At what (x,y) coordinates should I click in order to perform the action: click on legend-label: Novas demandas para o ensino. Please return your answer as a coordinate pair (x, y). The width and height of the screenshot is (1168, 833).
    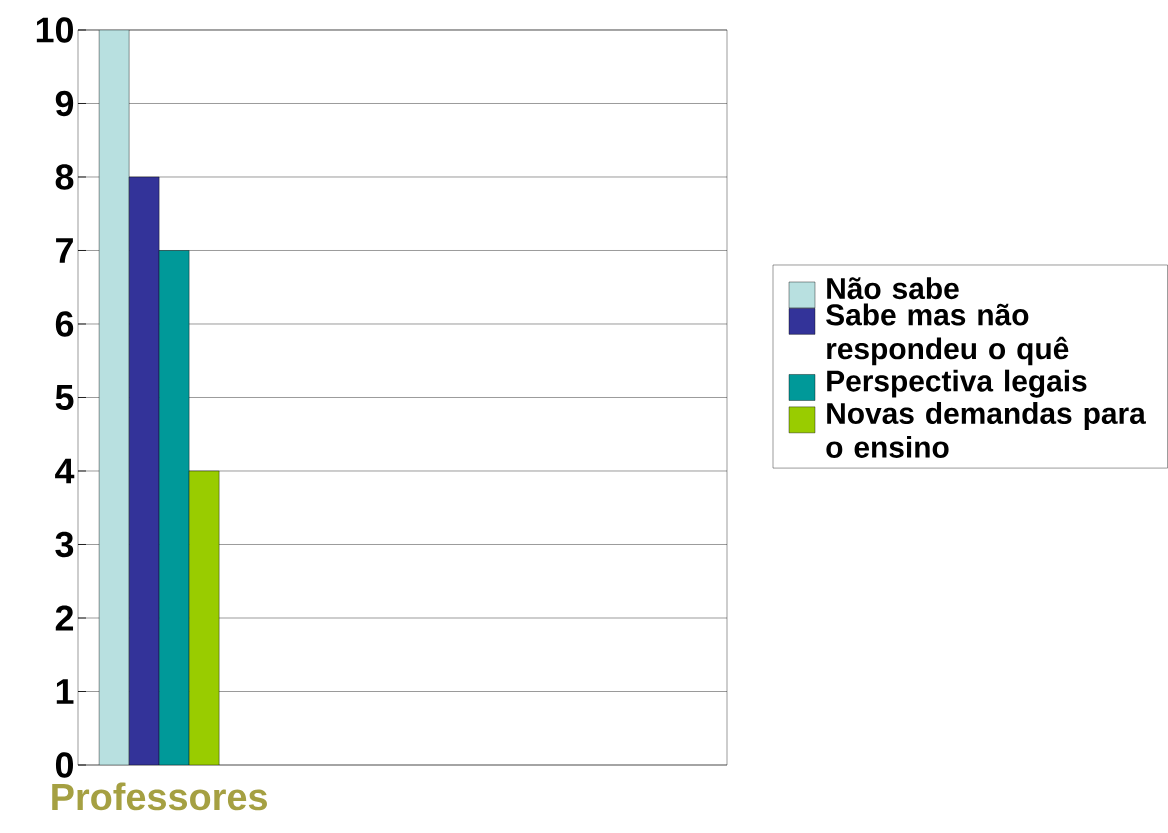
    Looking at the image, I should click on (986, 430).